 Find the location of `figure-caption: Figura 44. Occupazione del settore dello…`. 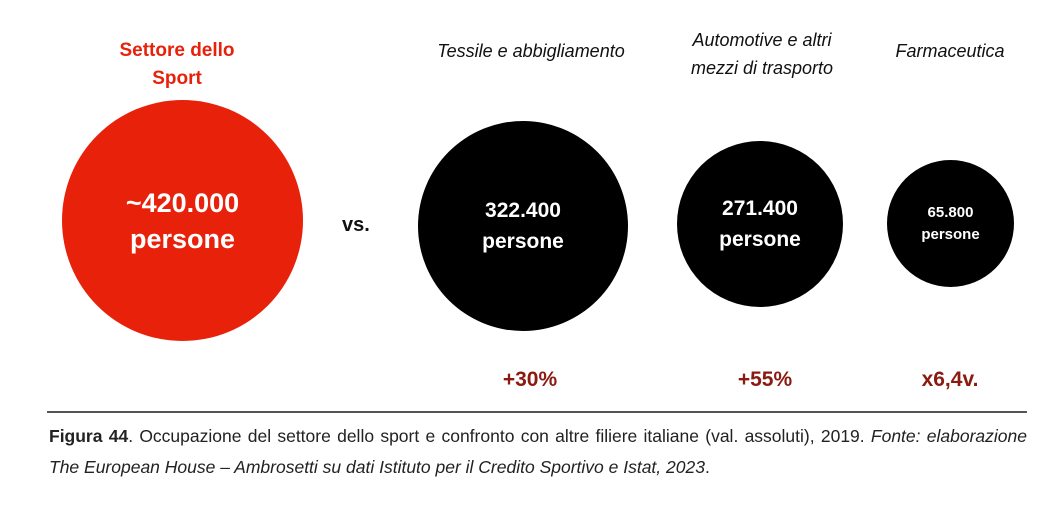

figure-caption: Figura 44. Occupazione del settore dello… is located at coordinates (538, 452).